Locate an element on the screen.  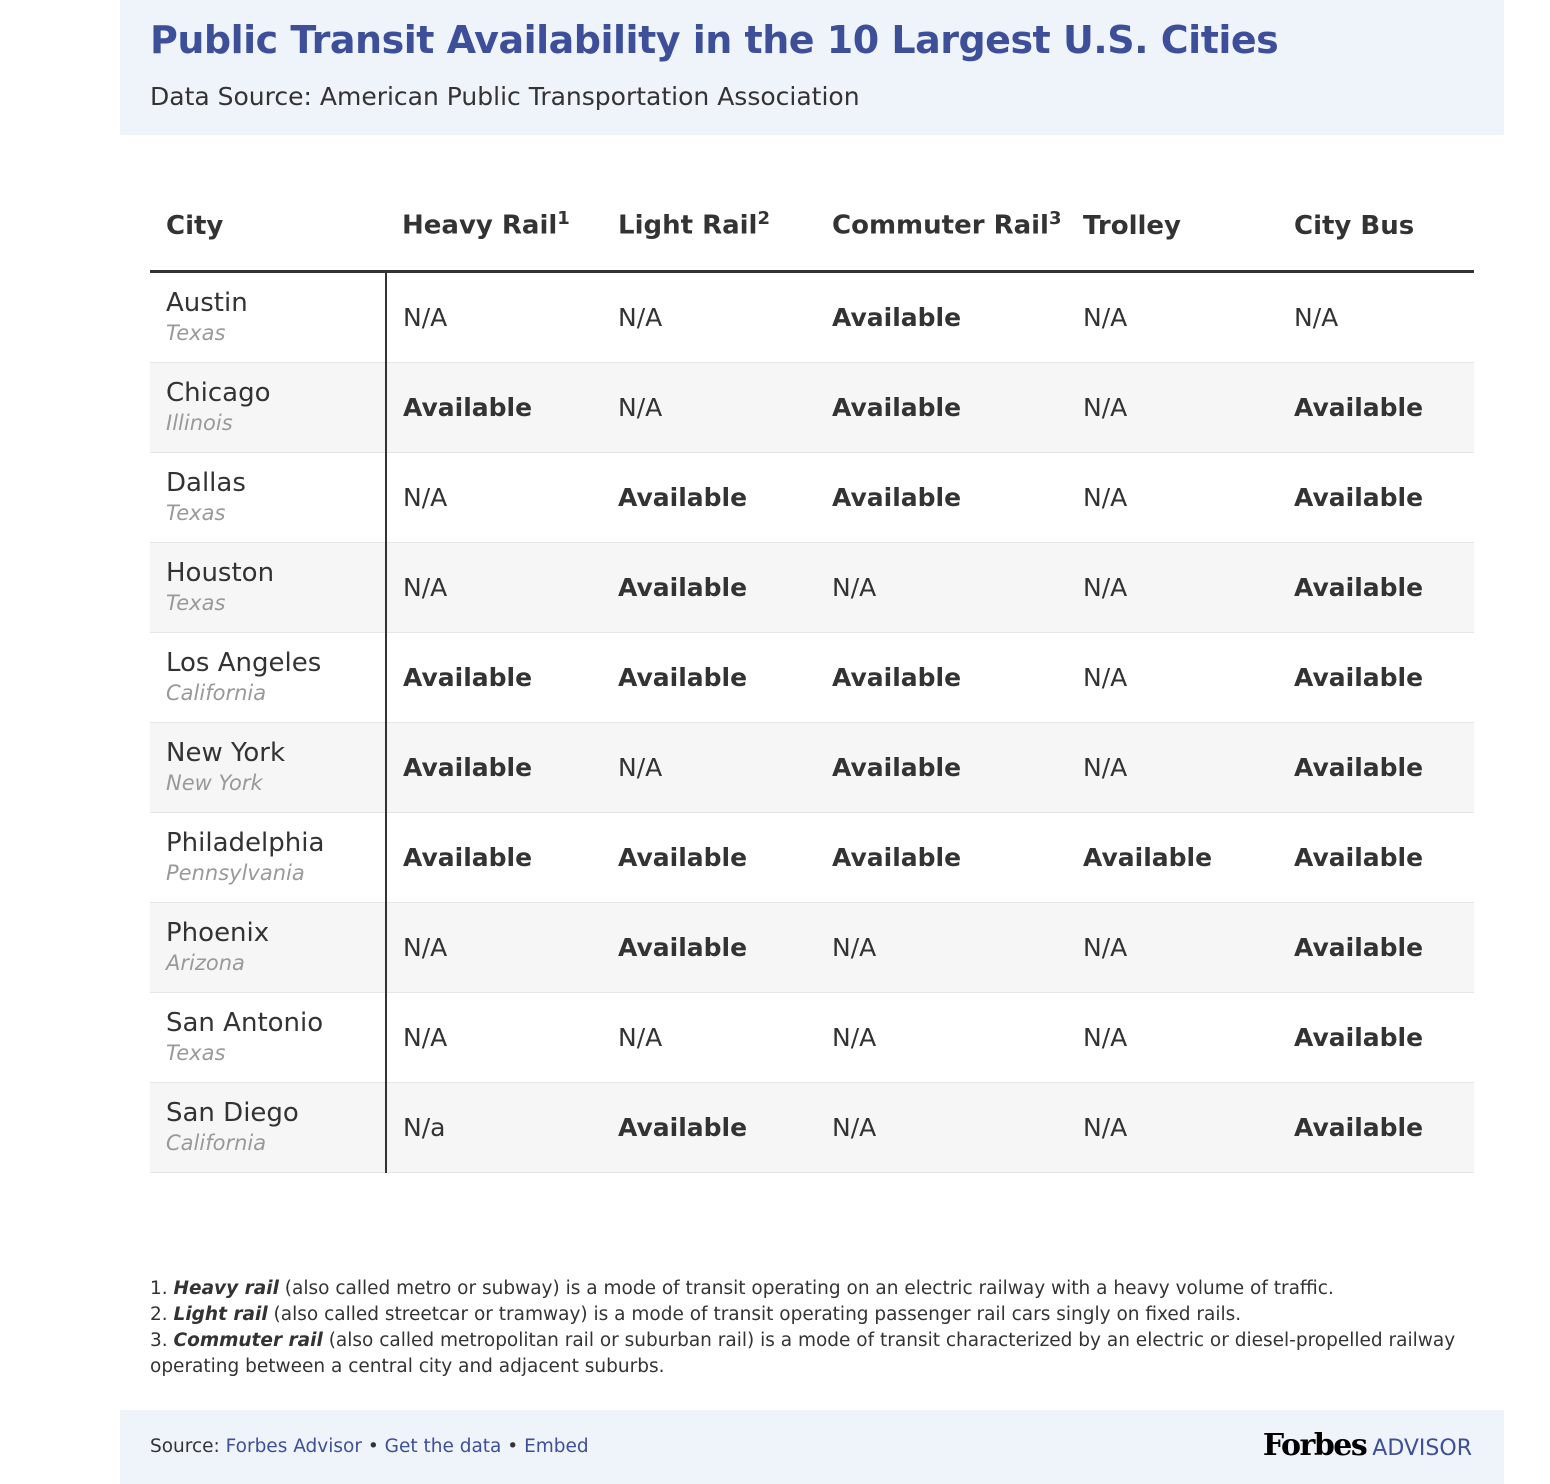
source-label: Source: is located at coordinates (188, 1446).